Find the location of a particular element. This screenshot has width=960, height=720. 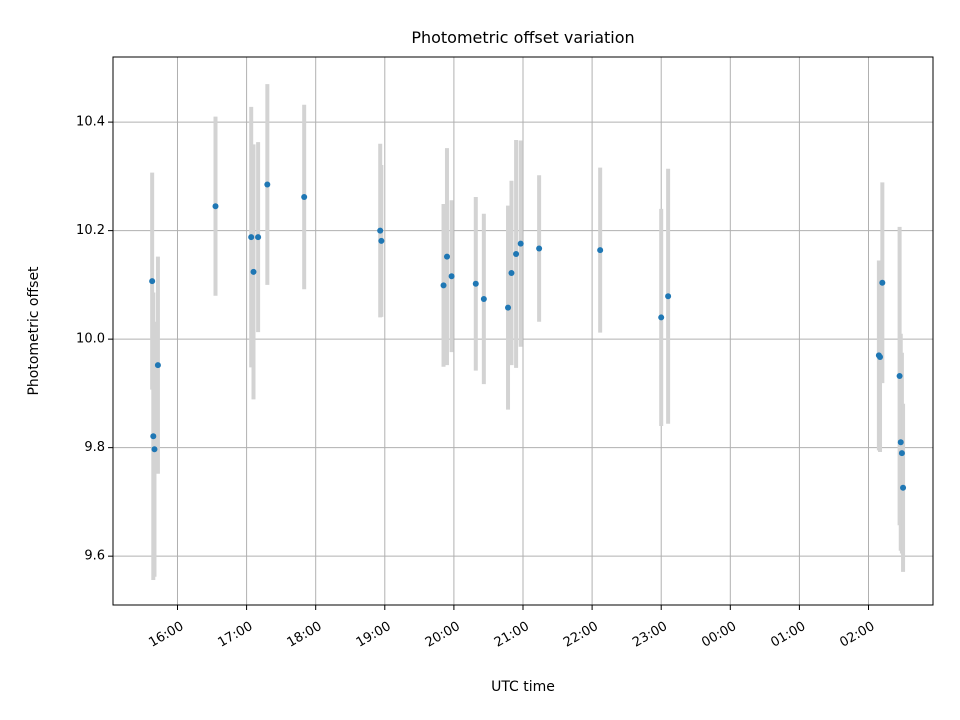

chart-title: Photometric offset variation is located at coordinates (522, 37).